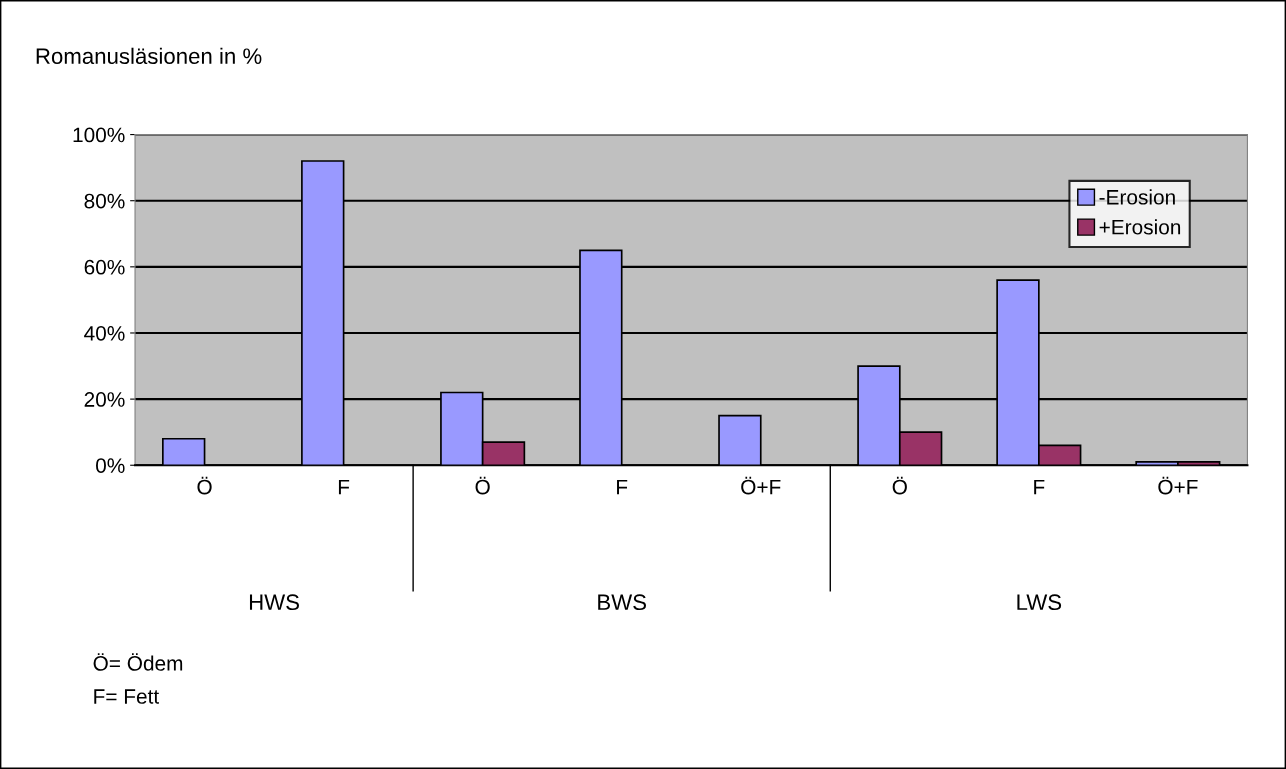 This screenshot has height=769, width=1286. I want to click on text: Ö= Ödem, so click(138, 662).